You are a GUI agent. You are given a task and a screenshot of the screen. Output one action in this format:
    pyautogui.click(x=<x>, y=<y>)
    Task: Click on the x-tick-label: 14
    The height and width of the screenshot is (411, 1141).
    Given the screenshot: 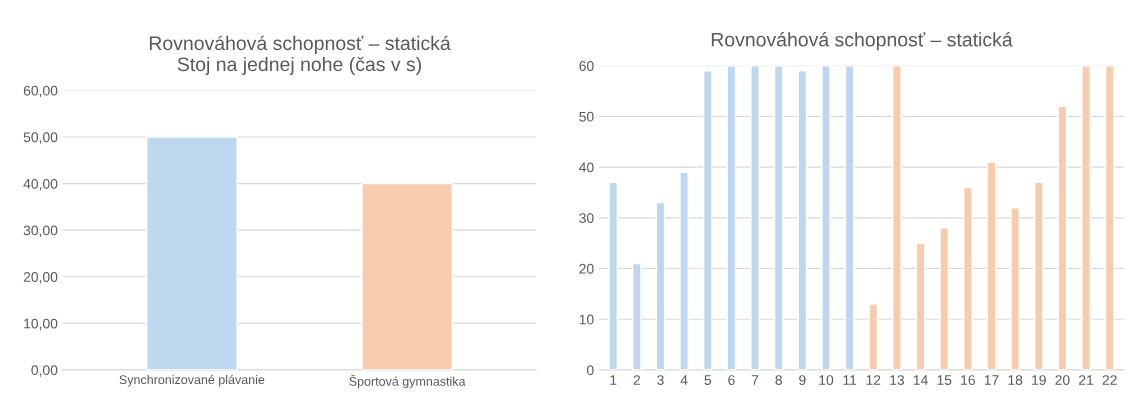 What is the action you would take?
    pyautogui.click(x=920, y=380)
    